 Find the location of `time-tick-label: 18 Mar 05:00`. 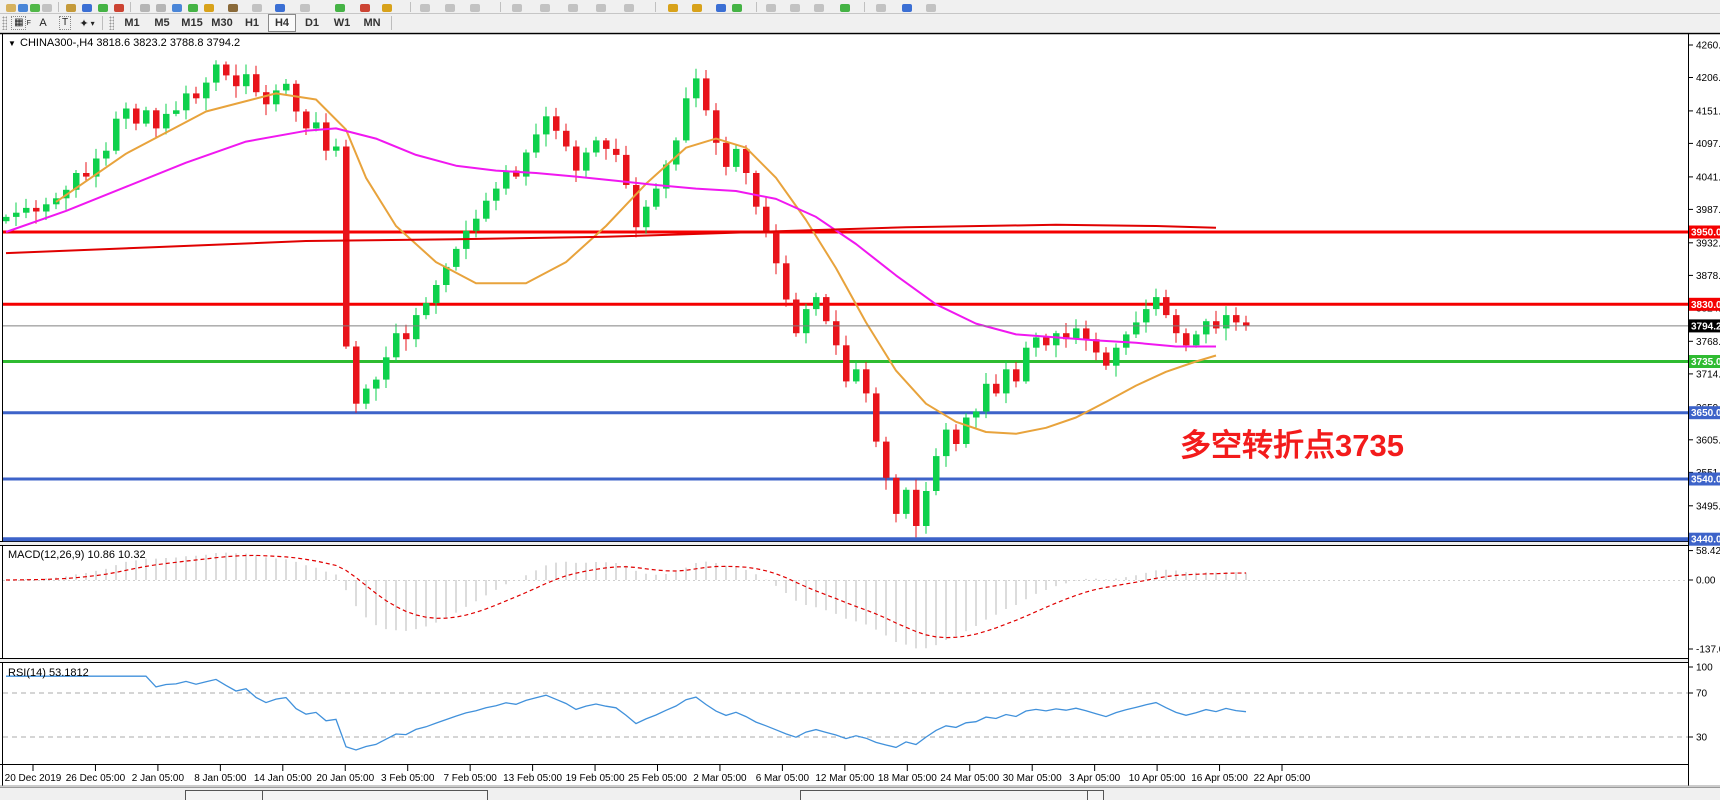

time-tick-label: 18 Mar 05:00 is located at coordinates (907, 778).